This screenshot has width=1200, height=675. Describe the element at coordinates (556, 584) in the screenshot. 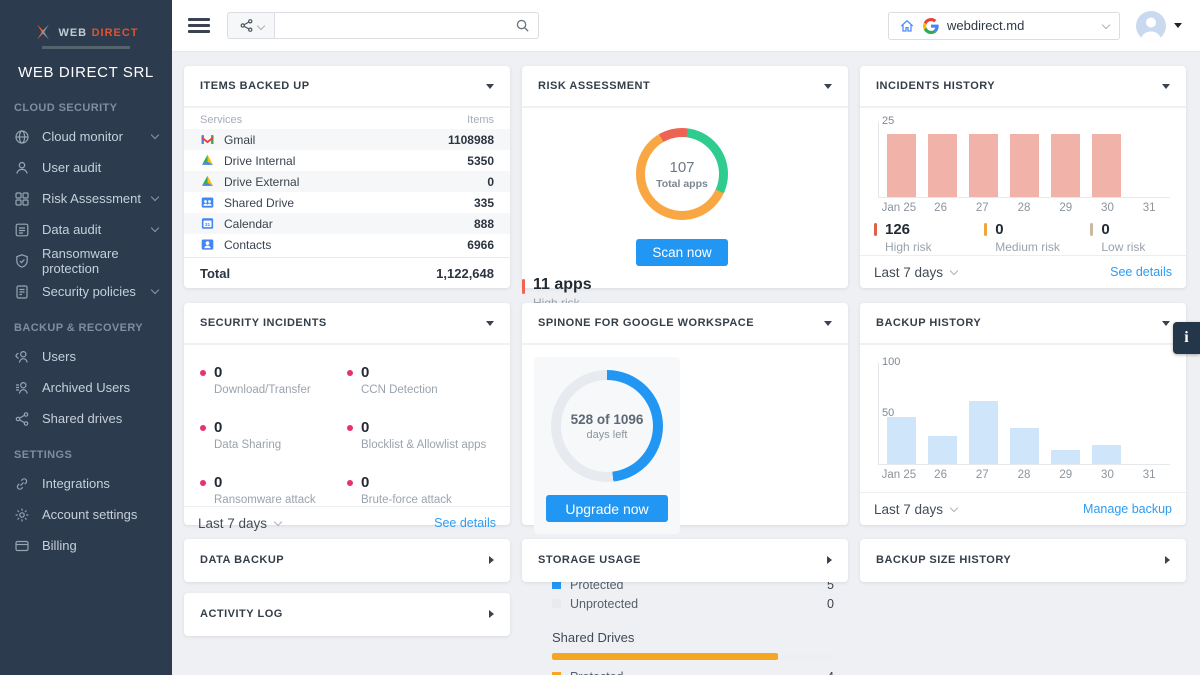

I see `legend-swatch` at that location.